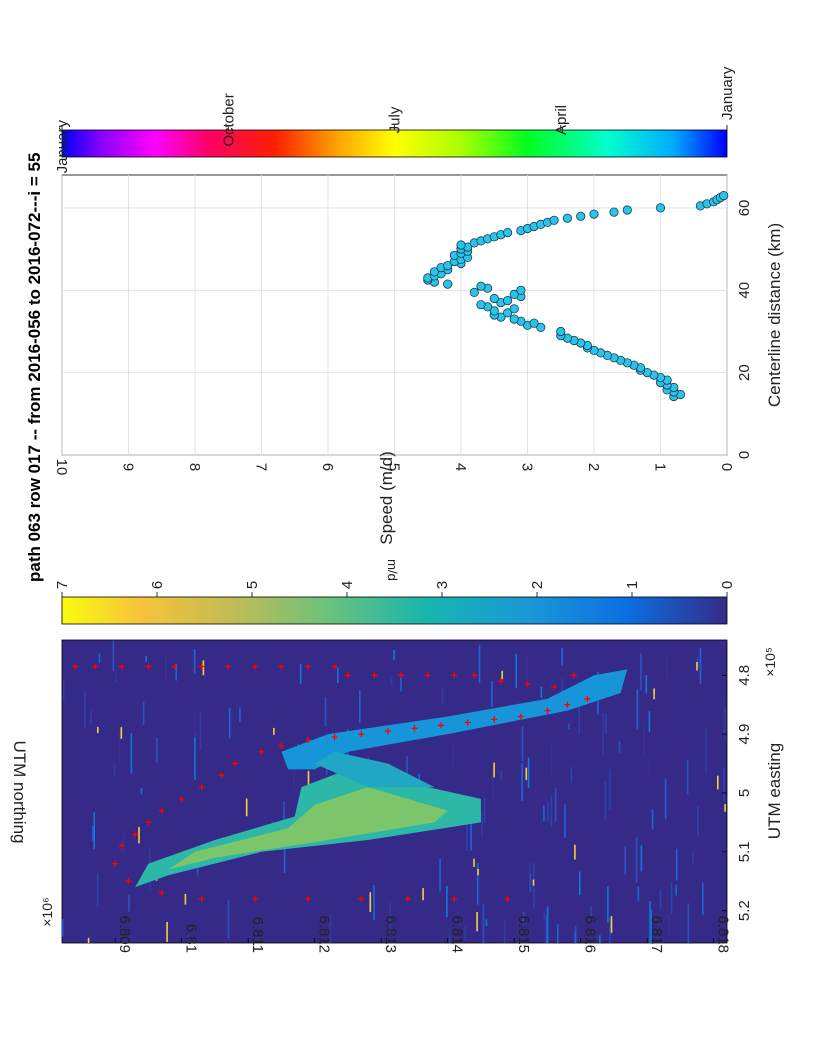 This screenshot has width=816, height=1056. What do you see at coordinates (327, 467) in the screenshot?
I see `speed-tick-label-6: 6` at bounding box center [327, 467].